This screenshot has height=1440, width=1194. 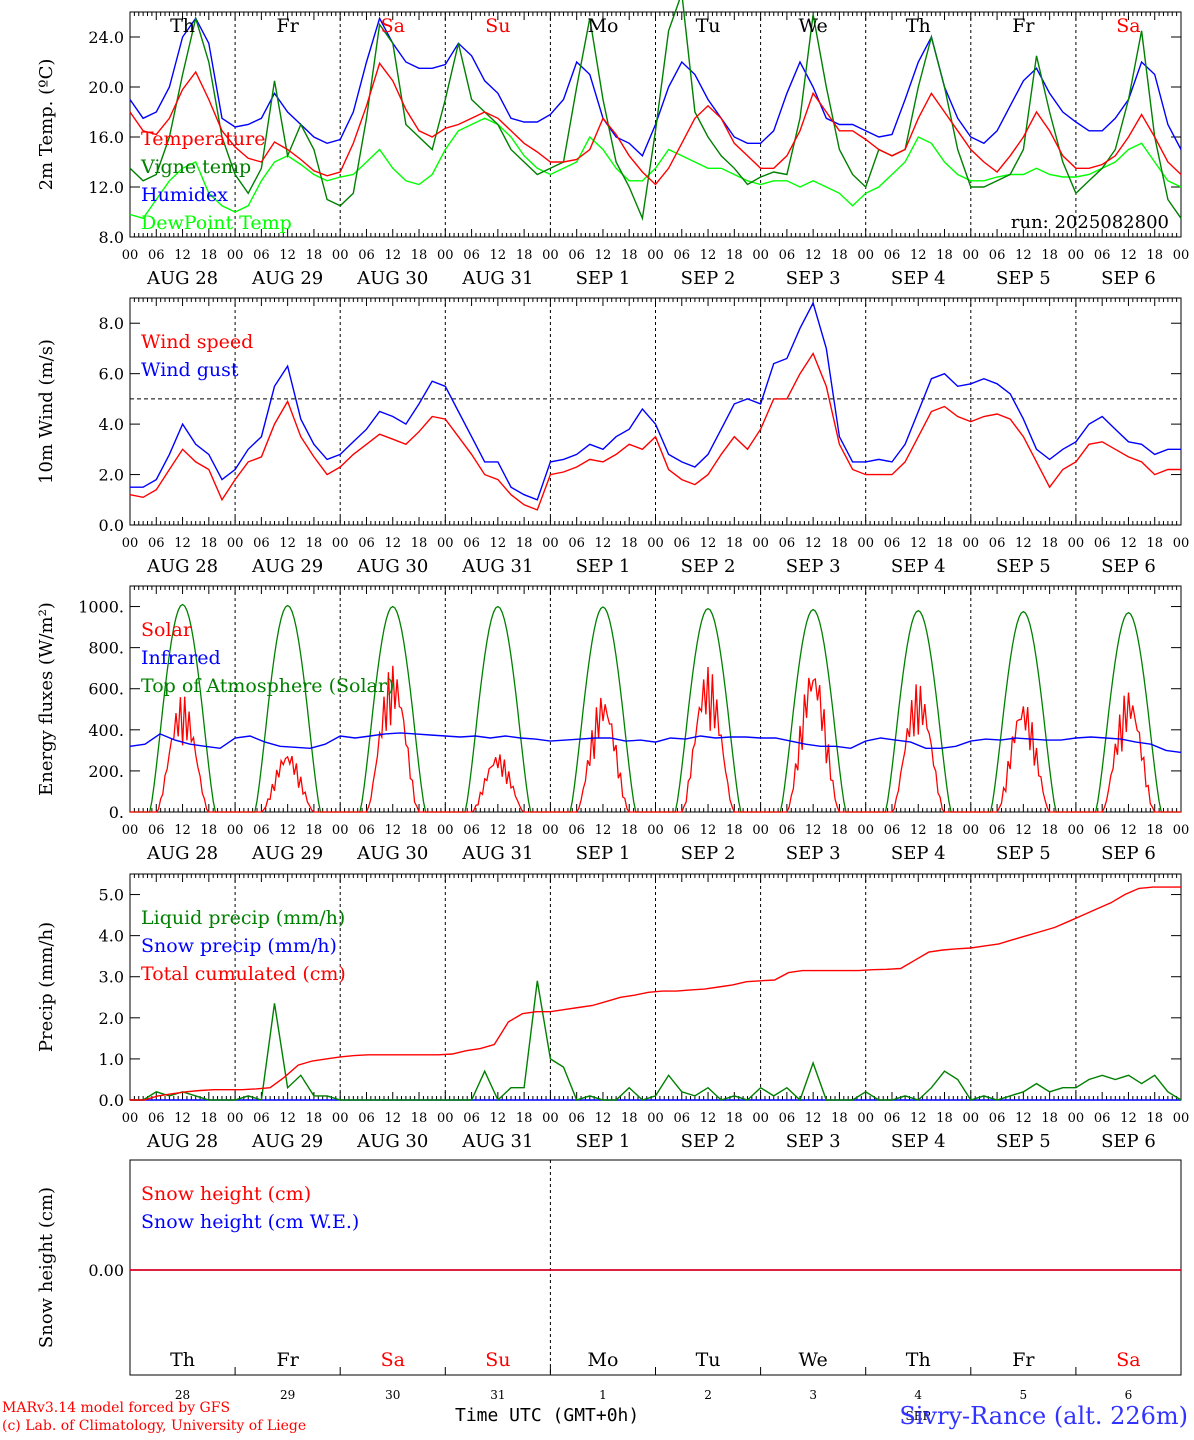 I want to click on day-label: Tu, so click(x=708, y=26).